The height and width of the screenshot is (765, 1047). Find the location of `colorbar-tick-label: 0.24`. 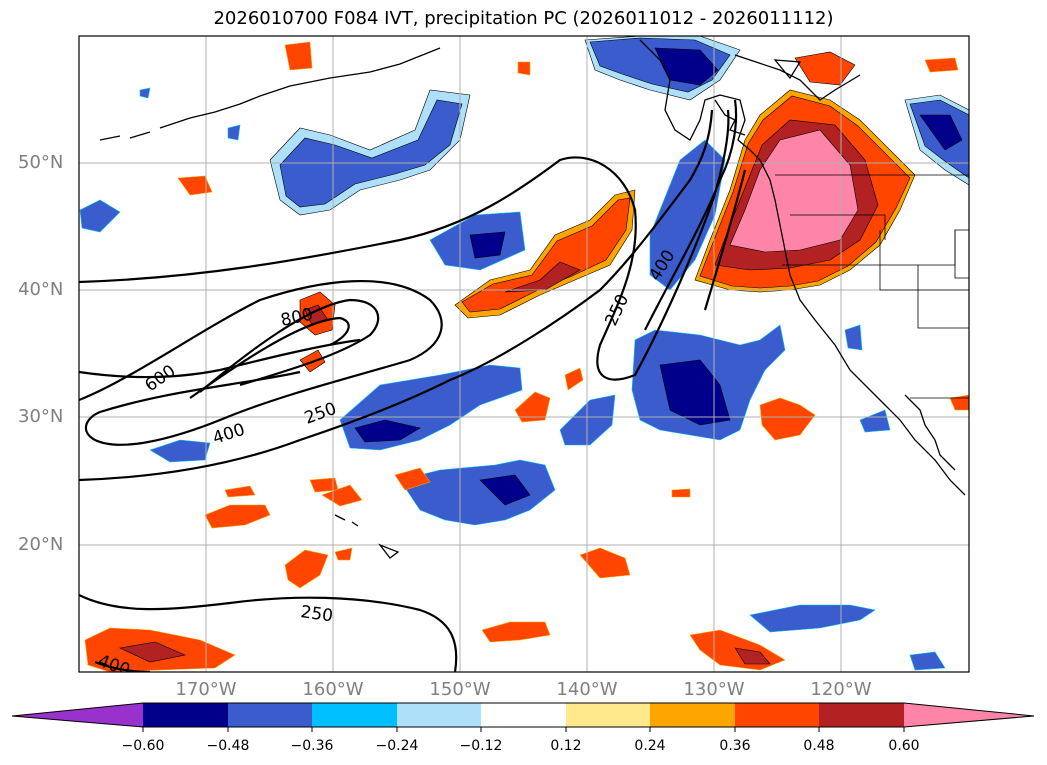

colorbar-tick-label: 0.24 is located at coordinates (650, 746).